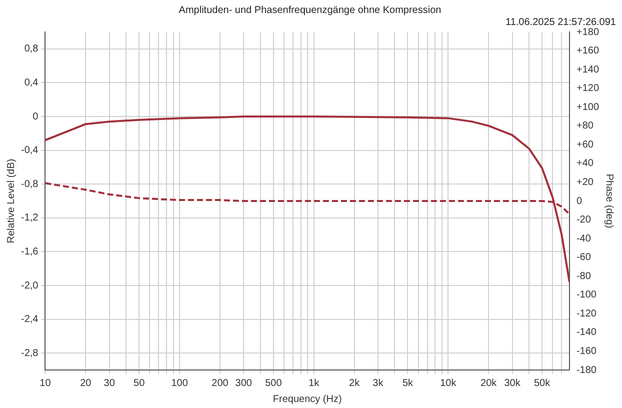  Describe the element at coordinates (307, 399) in the screenshot. I see `x-axis-title: Frequency (Hz)` at that location.